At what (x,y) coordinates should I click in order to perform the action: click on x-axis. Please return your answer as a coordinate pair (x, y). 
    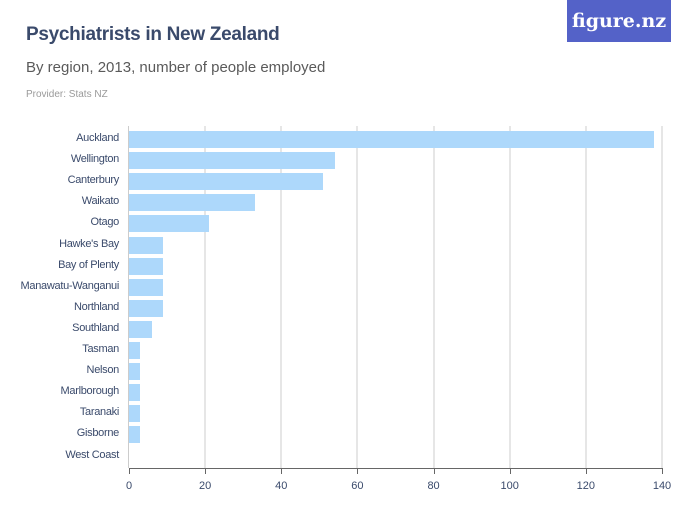
    Looking at the image, I should click on (395, 468).